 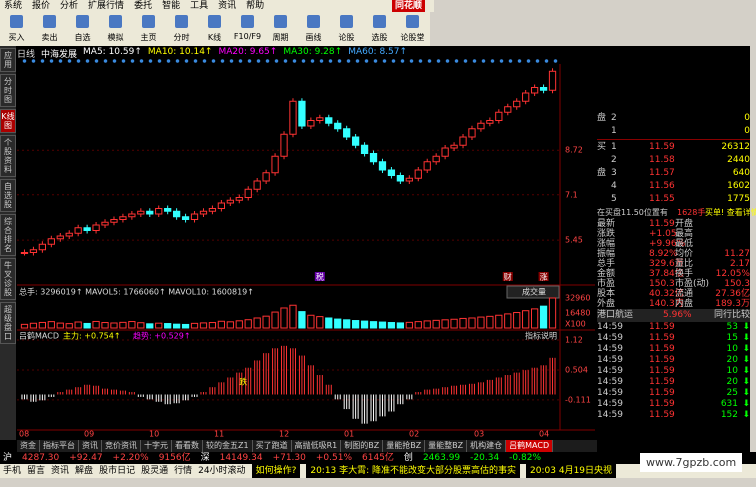 I want to click on menu-item: 扩展行情, so click(x=106, y=6).